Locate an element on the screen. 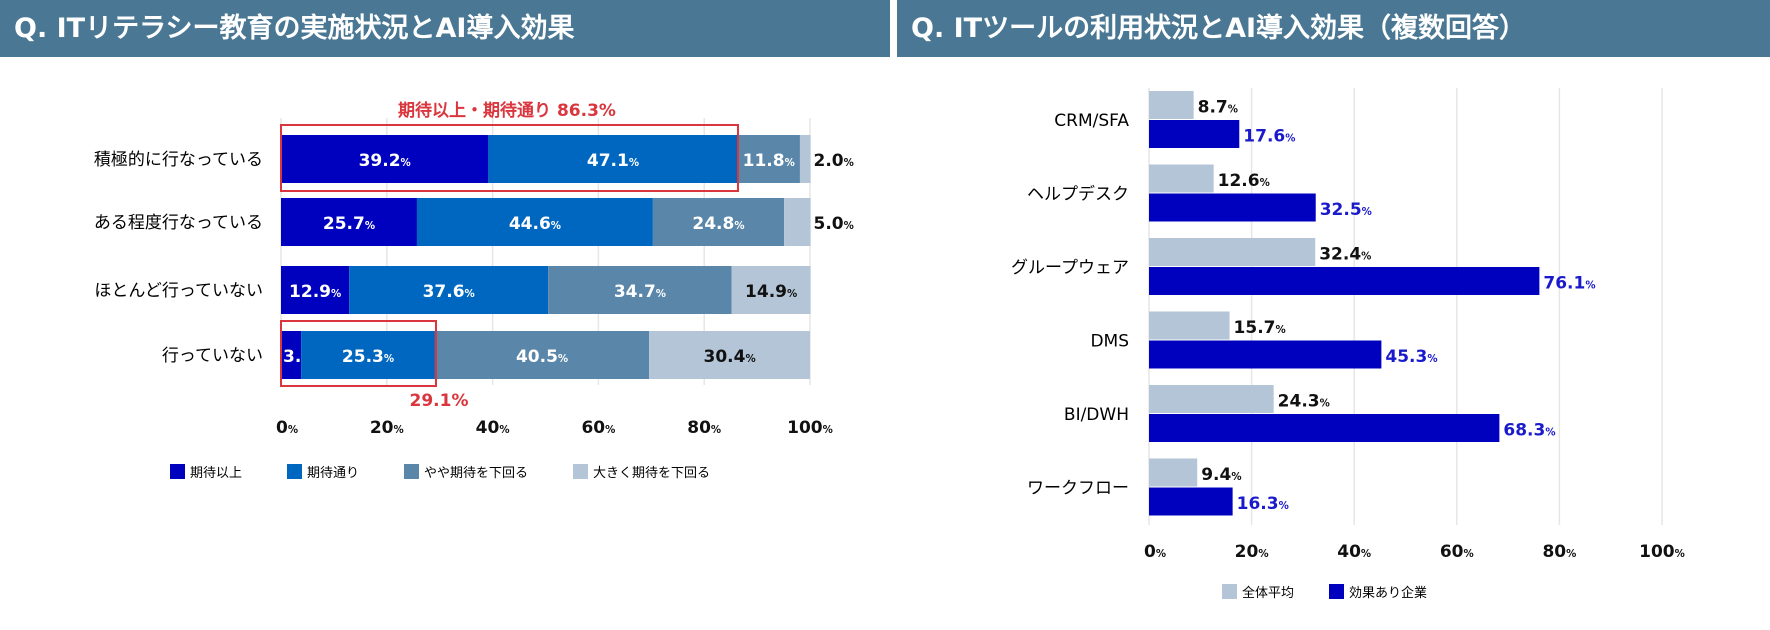 This screenshot has height=630, width=1770. category-label: グループウェア is located at coordinates (1070, 268).